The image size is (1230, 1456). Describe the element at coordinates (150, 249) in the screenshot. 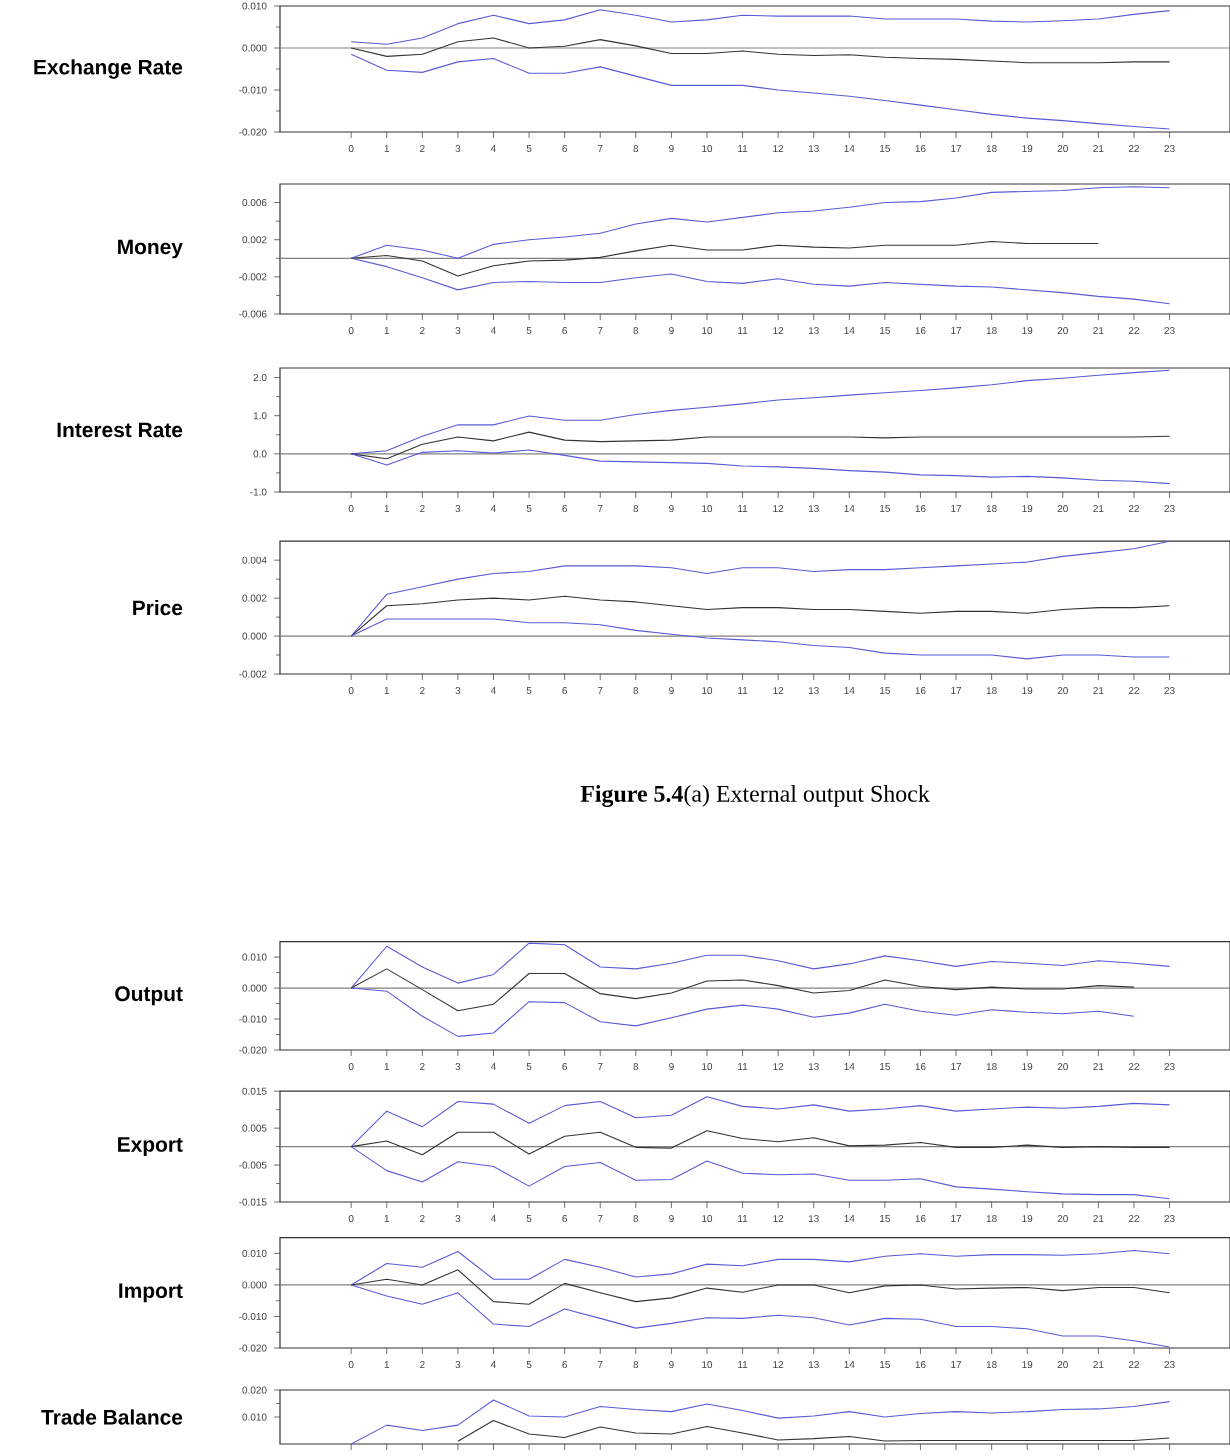

I see `y-axis-title: Money` at that location.